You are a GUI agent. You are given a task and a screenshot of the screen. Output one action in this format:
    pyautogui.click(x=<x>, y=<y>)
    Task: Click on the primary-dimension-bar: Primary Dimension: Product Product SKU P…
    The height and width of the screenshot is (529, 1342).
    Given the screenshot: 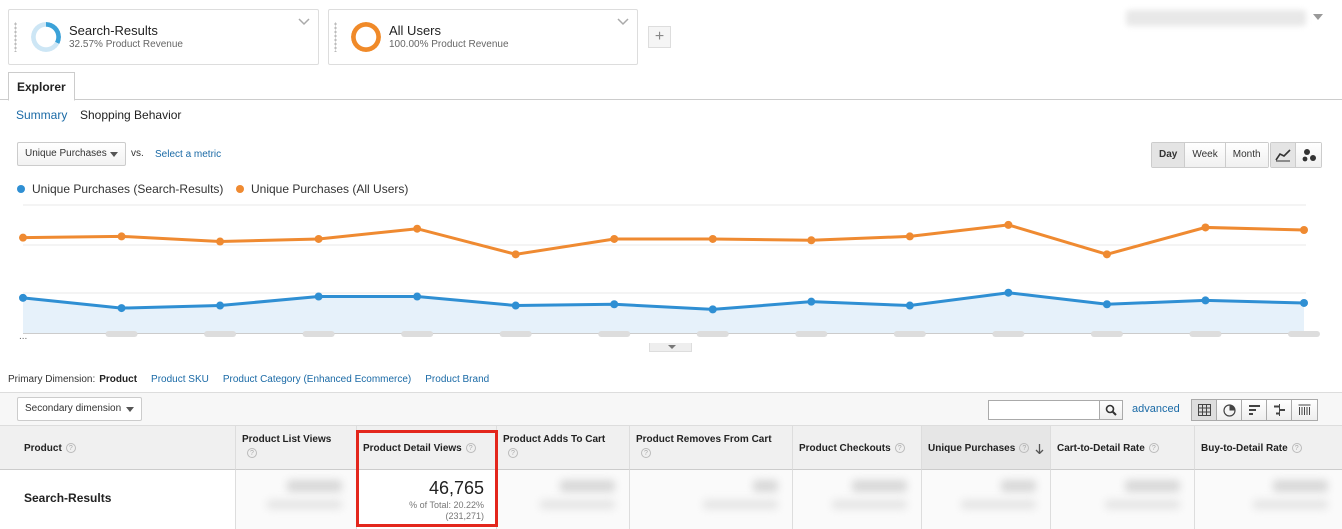 What is the action you would take?
    pyautogui.click(x=248, y=379)
    